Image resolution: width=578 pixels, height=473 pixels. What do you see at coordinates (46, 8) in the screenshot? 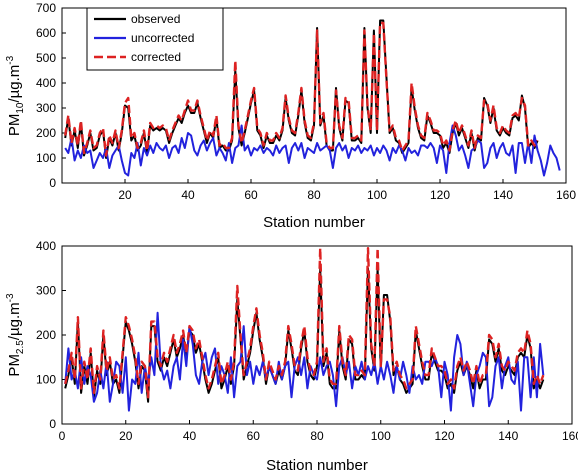
I see `pm10-y-tick-label: 700` at bounding box center [46, 8].